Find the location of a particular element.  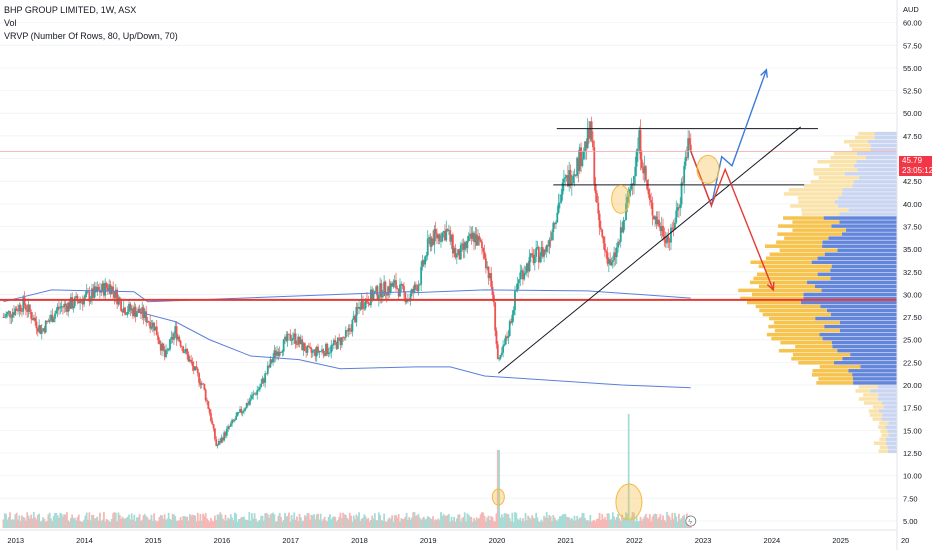

price-tick-label: 42.50 is located at coordinates (912, 181).